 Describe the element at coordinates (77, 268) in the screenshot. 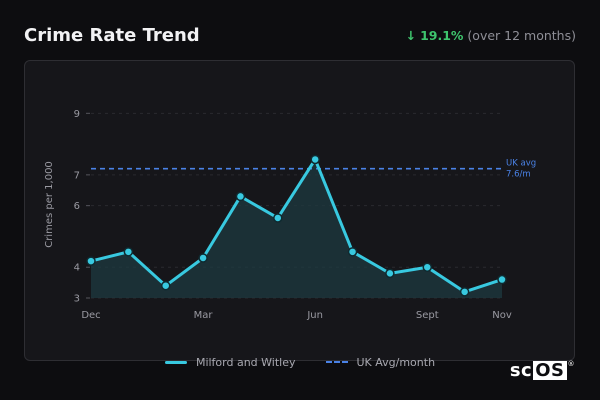

I see `y-tick-label: 4` at that location.